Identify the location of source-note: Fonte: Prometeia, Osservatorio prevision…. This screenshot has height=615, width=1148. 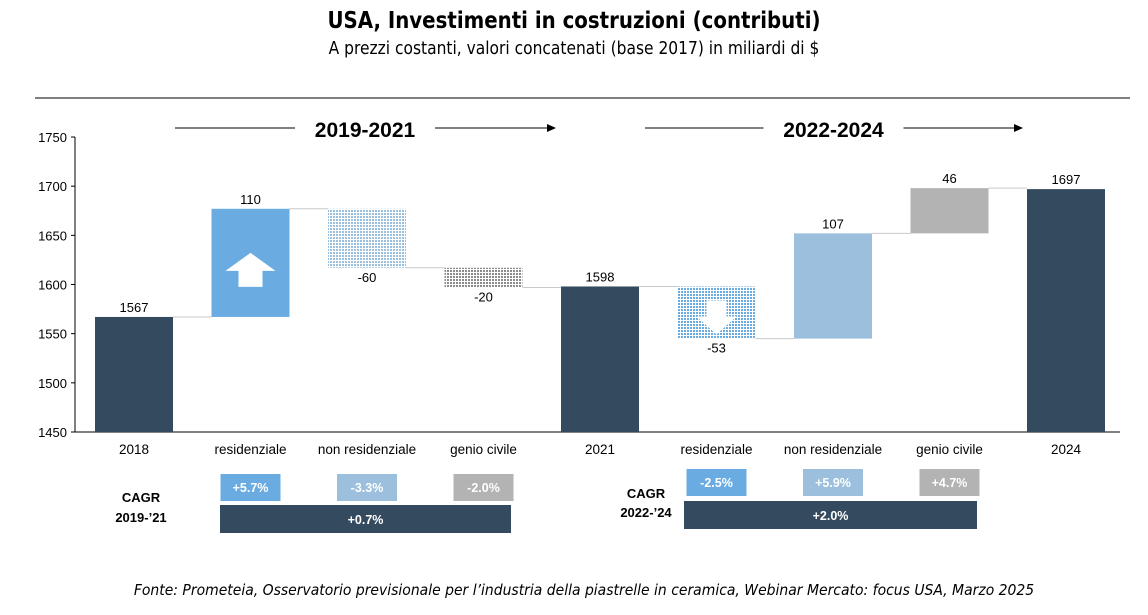
(584, 590).